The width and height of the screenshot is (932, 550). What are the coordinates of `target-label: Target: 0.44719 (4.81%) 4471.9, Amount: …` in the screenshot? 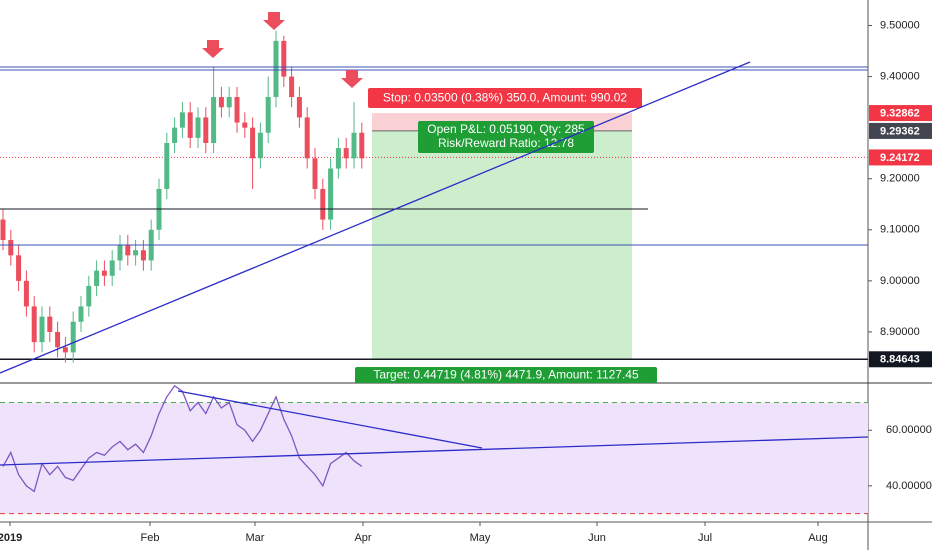 It's located at (506, 375).